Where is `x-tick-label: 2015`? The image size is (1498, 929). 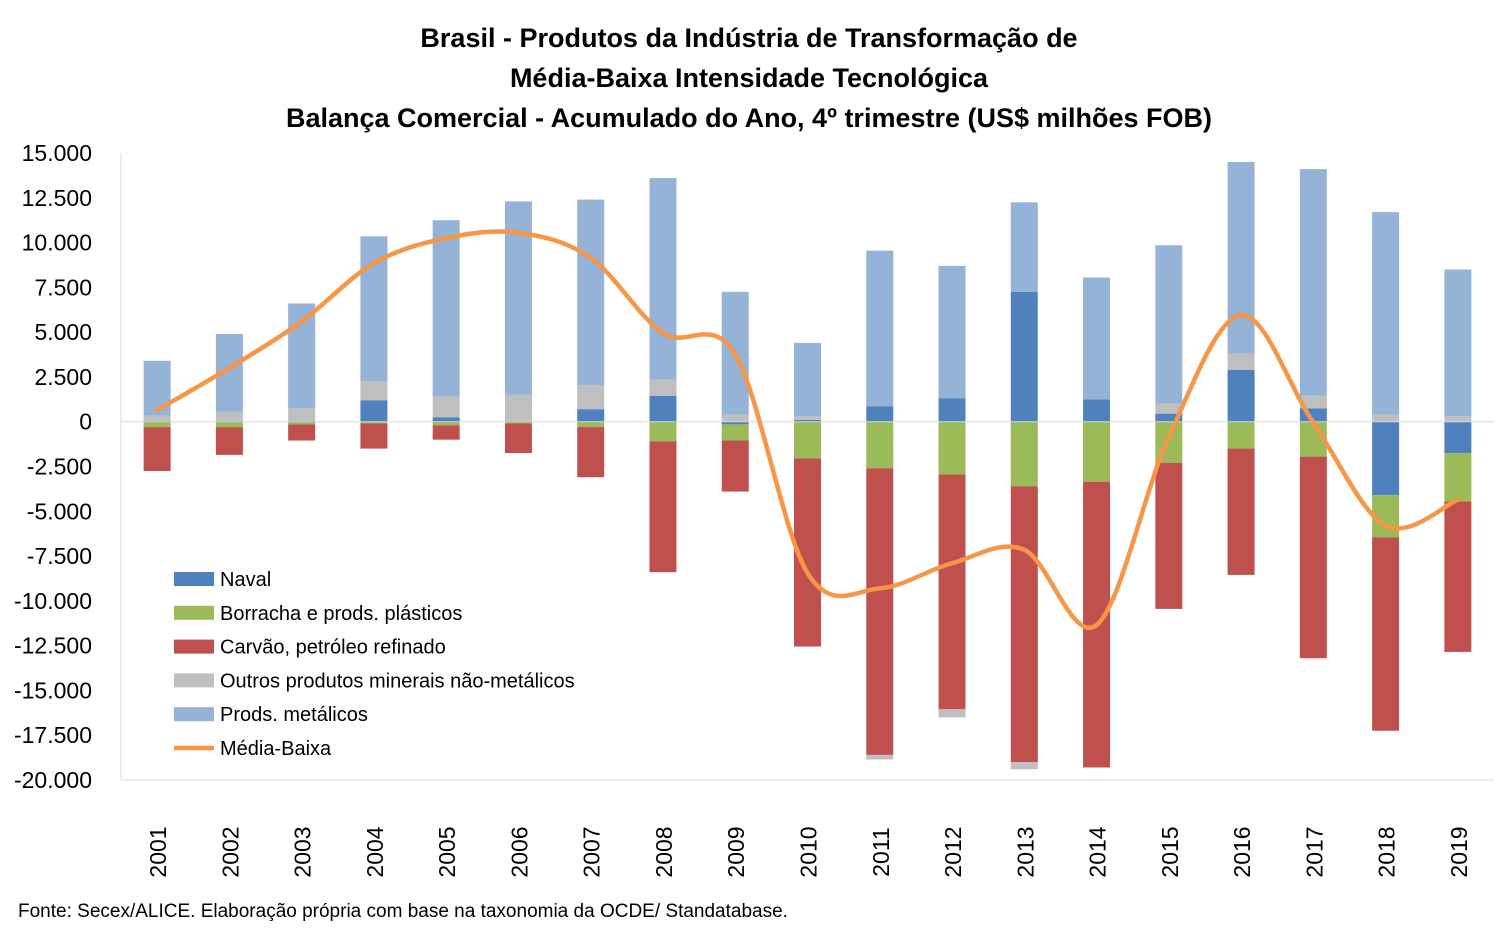
x-tick-label: 2015 is located at coordinates (1170, 851).